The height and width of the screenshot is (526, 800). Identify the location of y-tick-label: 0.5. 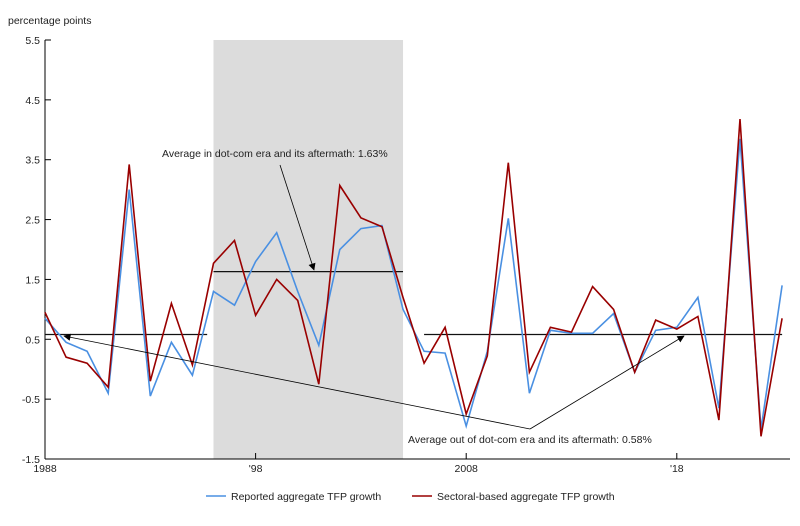
(32, 340).